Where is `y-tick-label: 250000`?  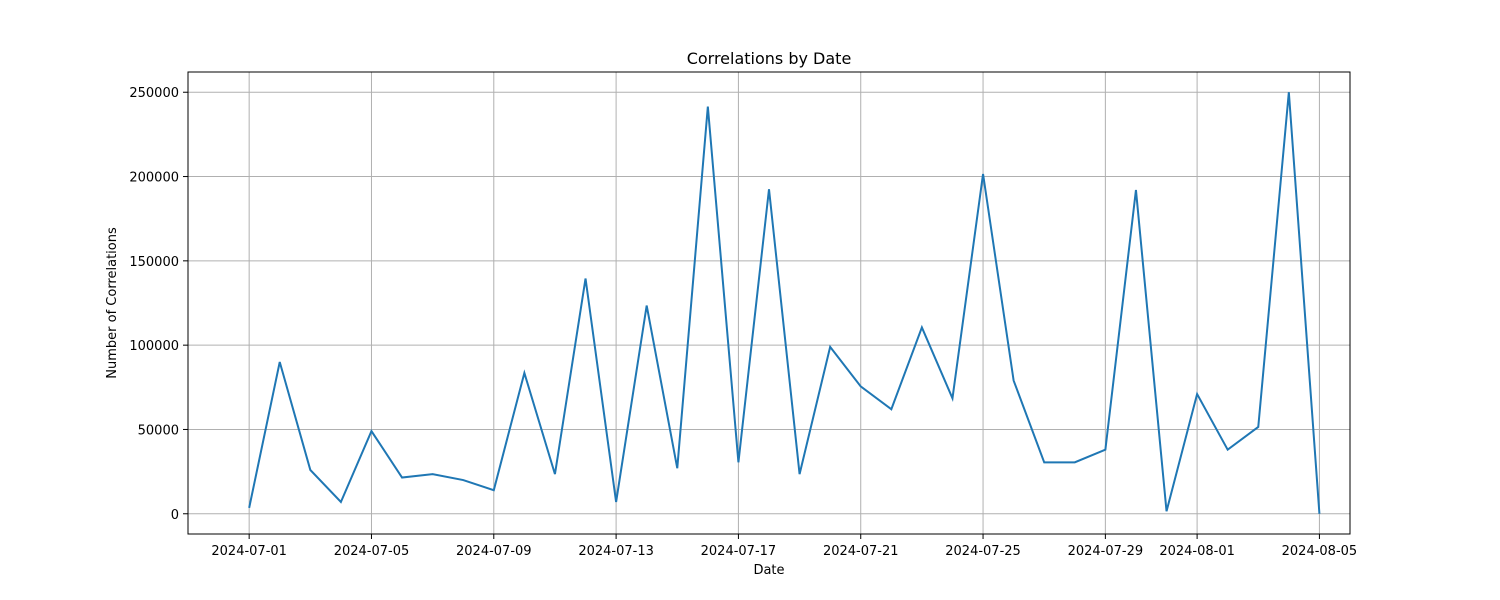 y-tick-label: 250000 is located at coordinates (154, 93).